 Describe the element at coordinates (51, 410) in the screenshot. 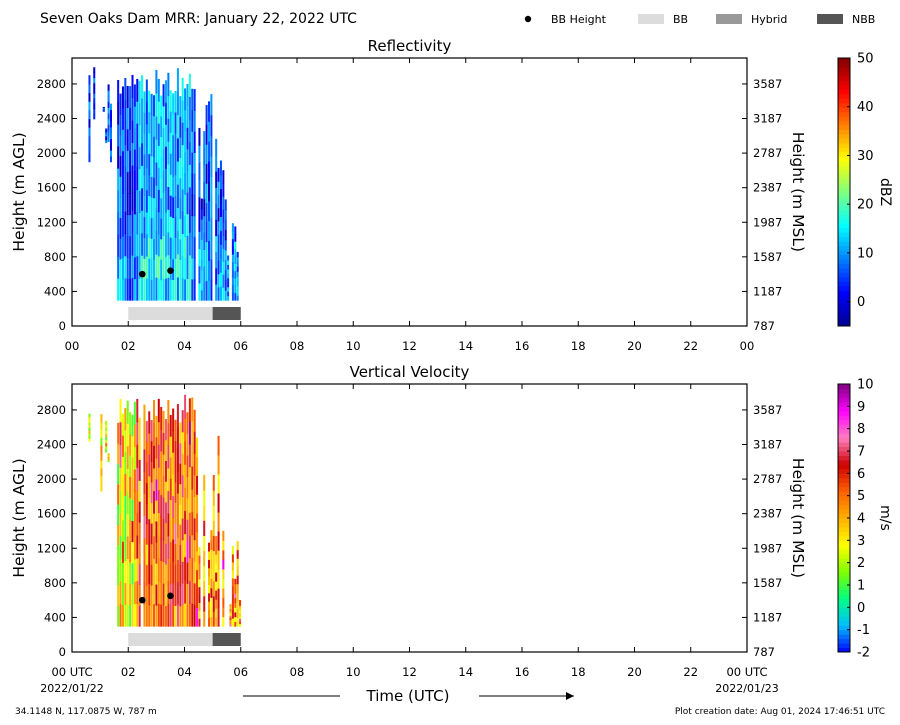

I see `y-tick-label: 2800` at that location.